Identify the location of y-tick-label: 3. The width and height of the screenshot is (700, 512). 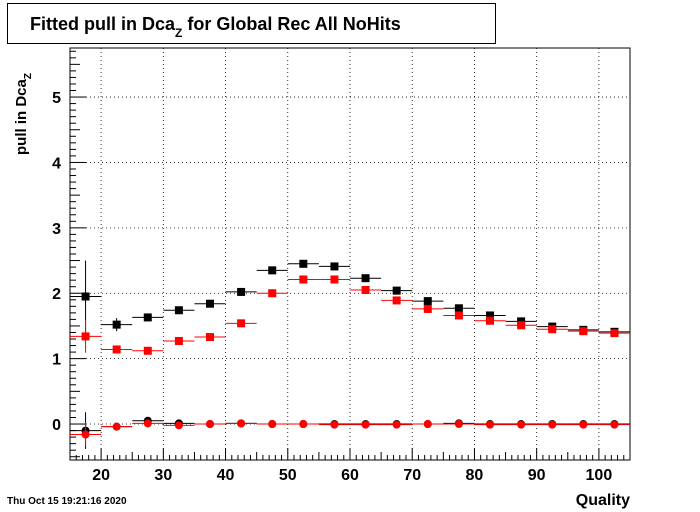
(56, 229).